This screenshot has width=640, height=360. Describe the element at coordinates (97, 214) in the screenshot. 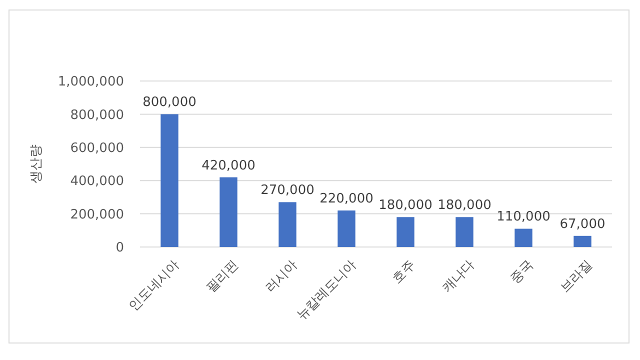

I see `y-tick-label: 200,000` at that location.